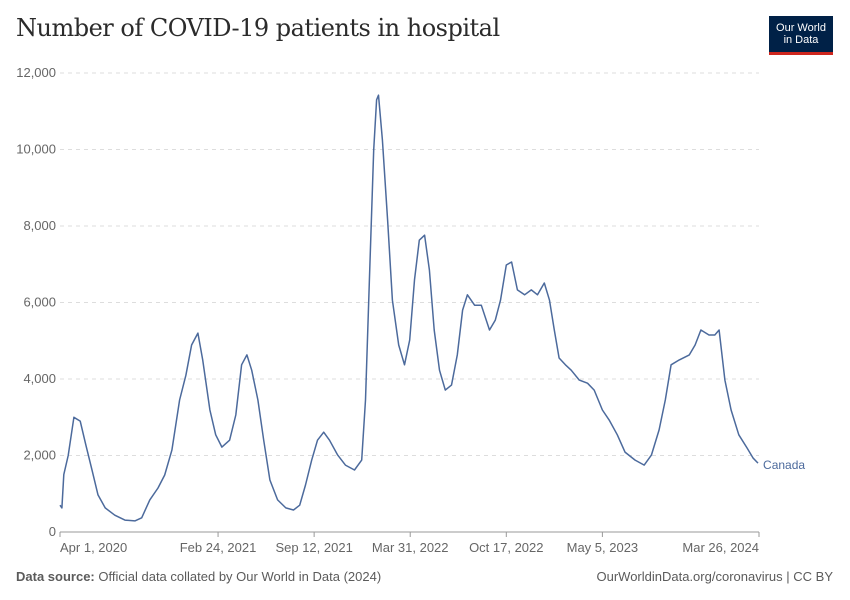 The image size is (850, 600). Describe the element at coordinates (313, 547) in the screenshot. I see `x-tick-label: Sep 12, 2021` at that location.